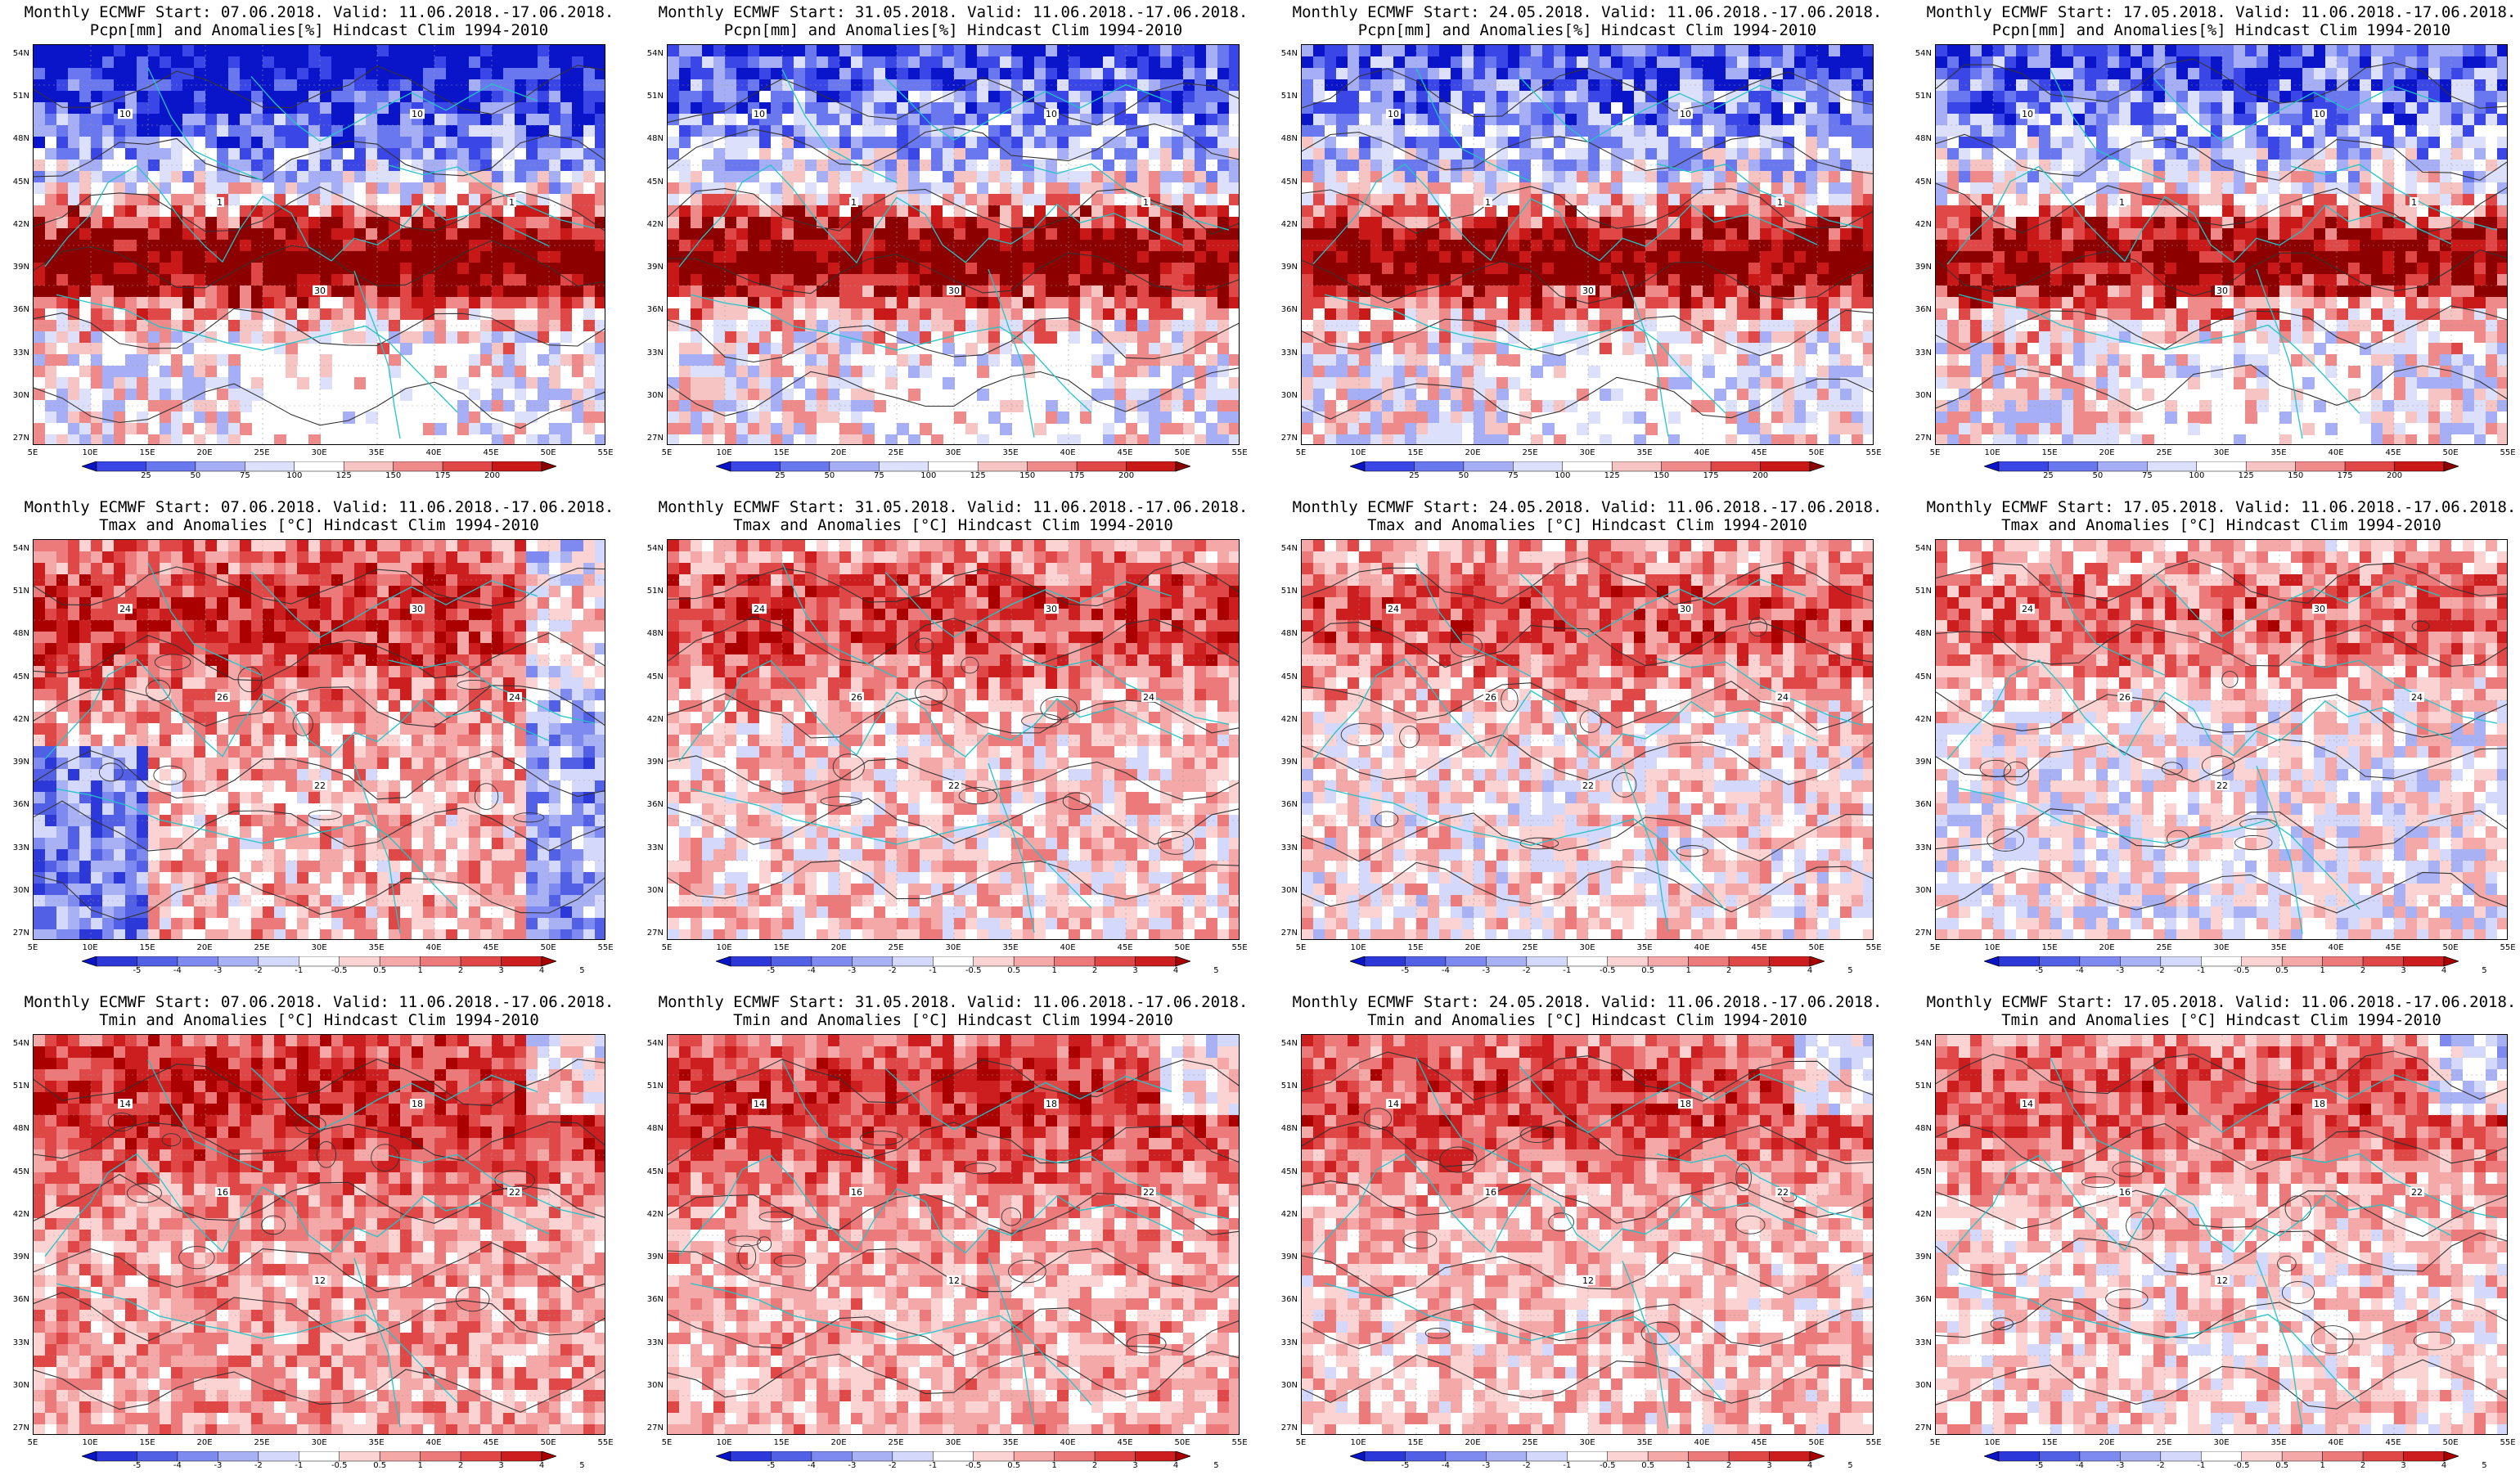 The width and height of the screenshot is (2520, 1484). Describe the element at coordinates (502, 1465) in the screenshot. I see `colorbar-tick-label: 3` at that location.